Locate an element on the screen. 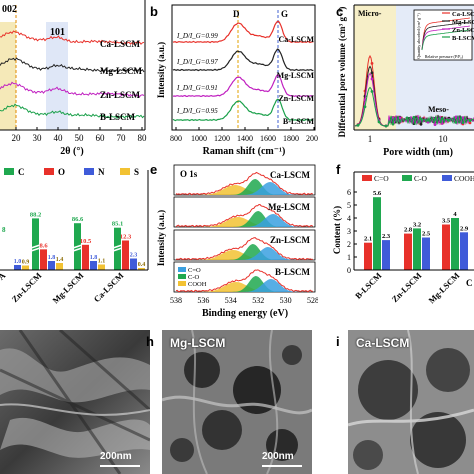 This screenshot has width=474, height=474. bar-value-label: 2.9 is located at coordinates (464, 228).